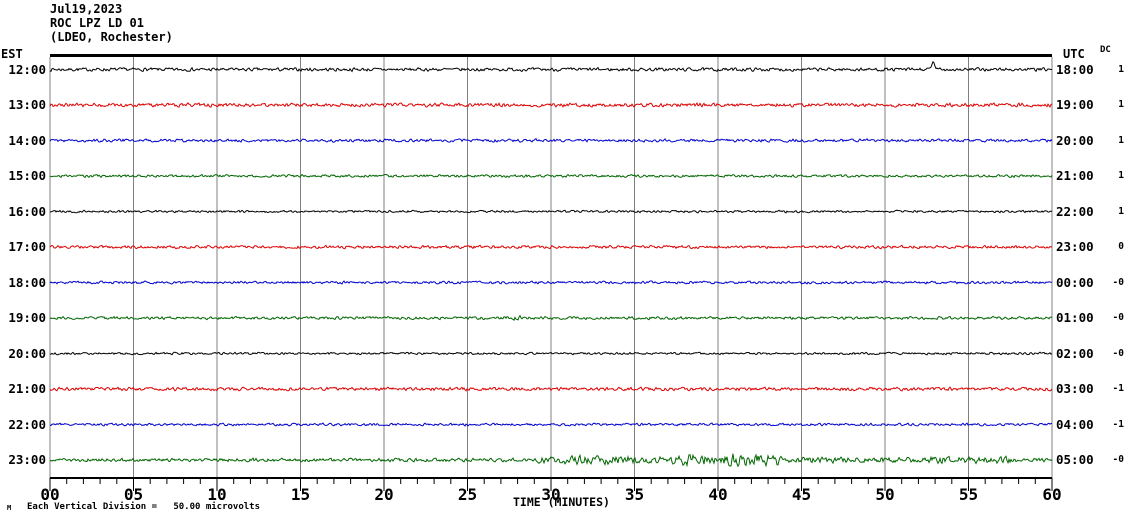 This screenshot has height=519, width=1130. What do you see at coordinates (27, 211) in the screenshot?
I see `est-time-label: 16:00` at bounding box center [27, 211].